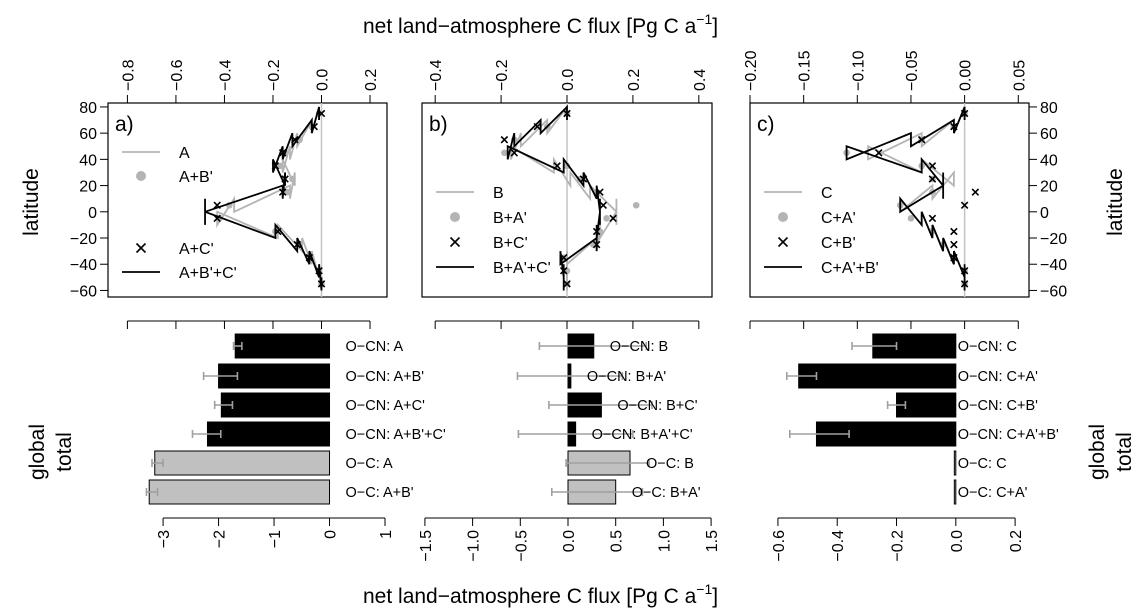  I want to click on lower-tick-label: −1, so click(275, 539).